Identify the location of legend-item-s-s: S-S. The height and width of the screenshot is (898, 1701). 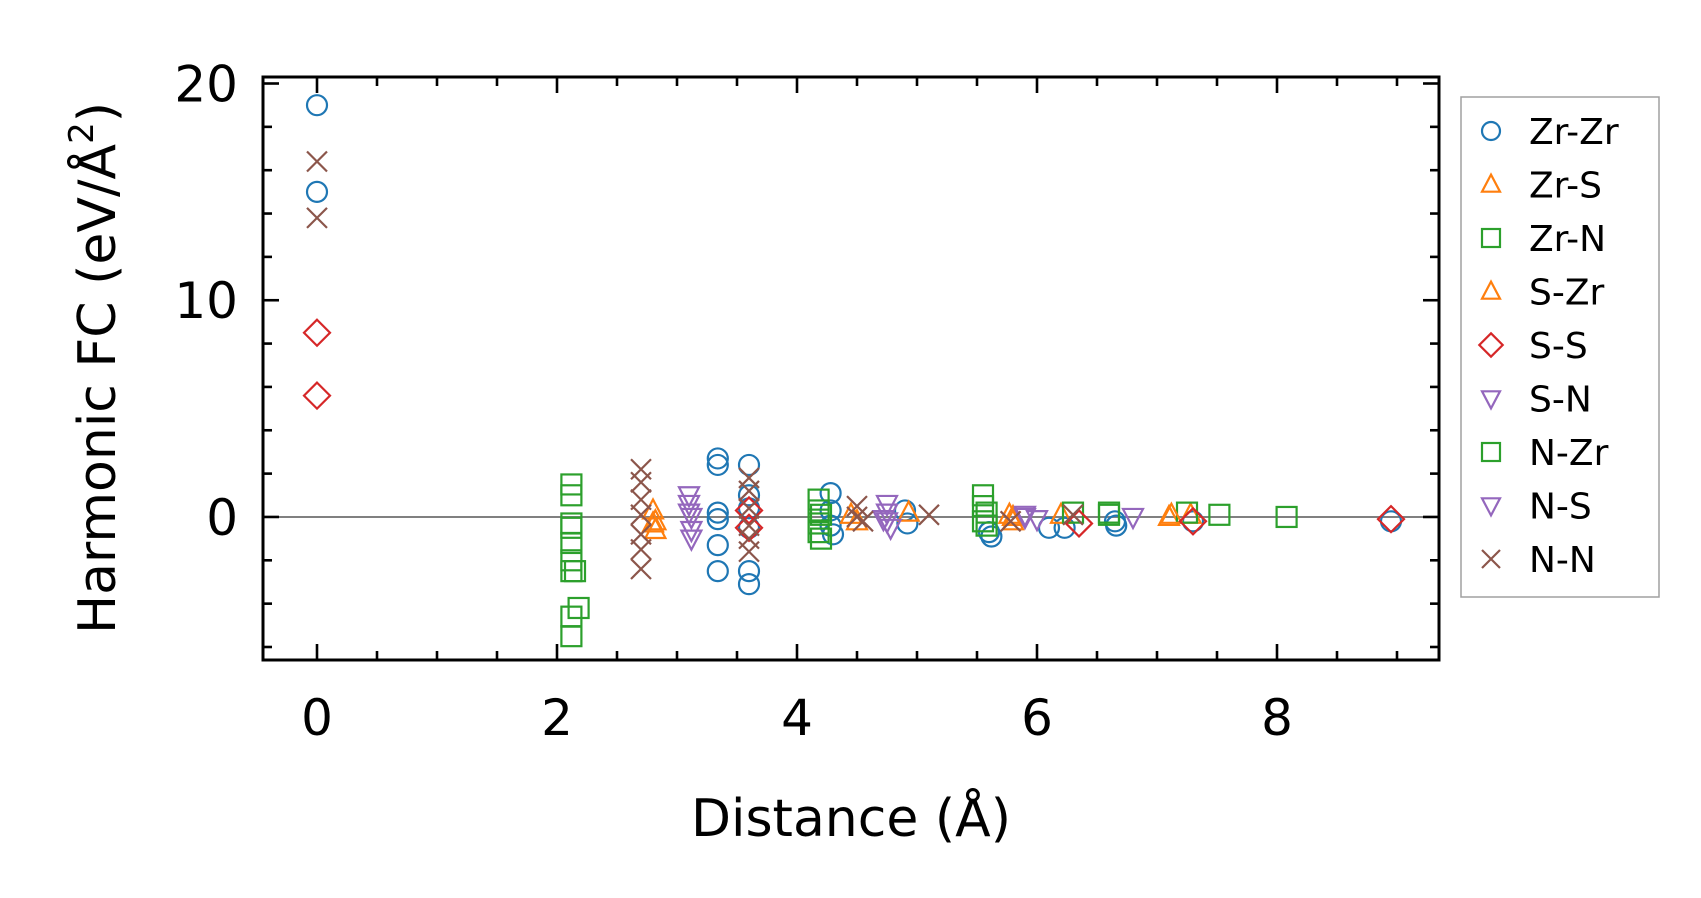
(1532, 346).